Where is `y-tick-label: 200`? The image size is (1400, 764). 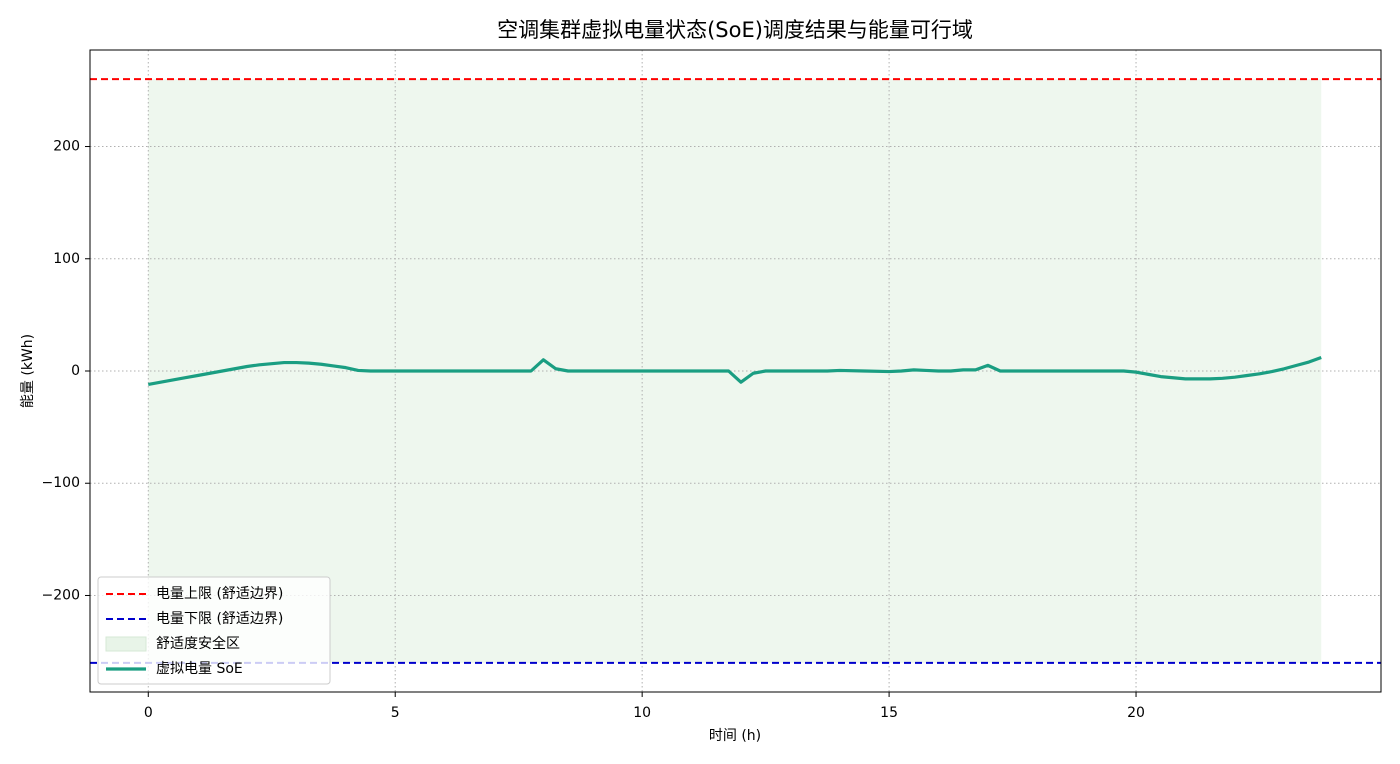
y-tick-label: 200 is located at coordinates (66, 147).